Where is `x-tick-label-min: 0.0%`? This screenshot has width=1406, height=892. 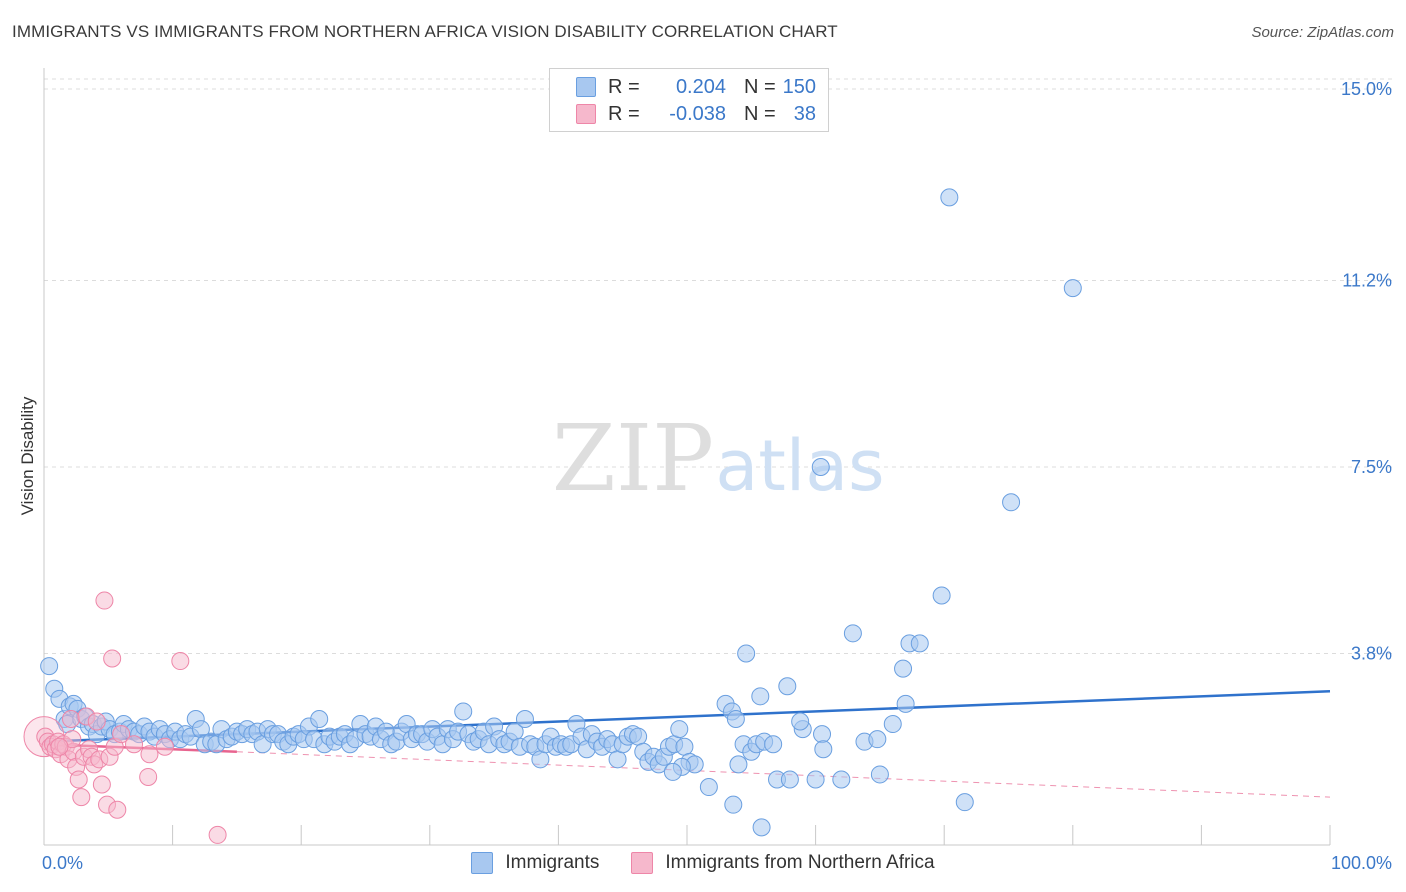 x-tick-label-min: 0.0% is located at coordinates (62, 863).